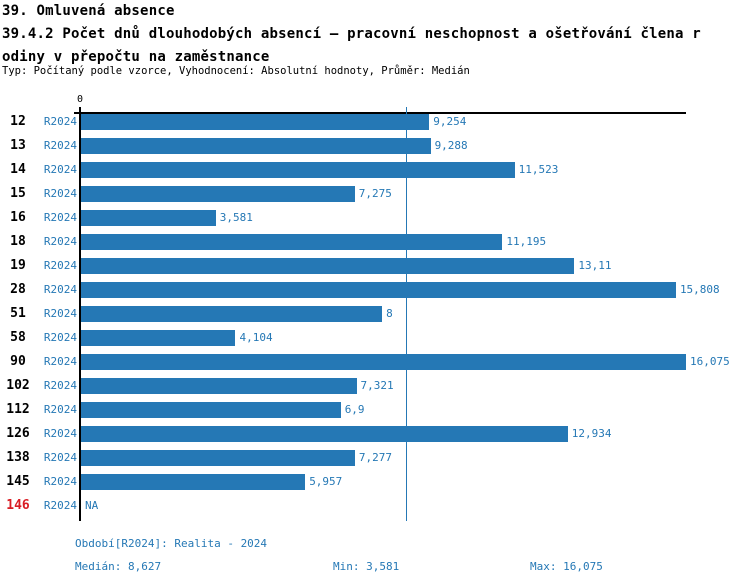 The image size is (750, 582). What do you see at coordinates (18, 145) in the screenshot?
I see `row-category-label: 13` at bounding box center [18, 145].